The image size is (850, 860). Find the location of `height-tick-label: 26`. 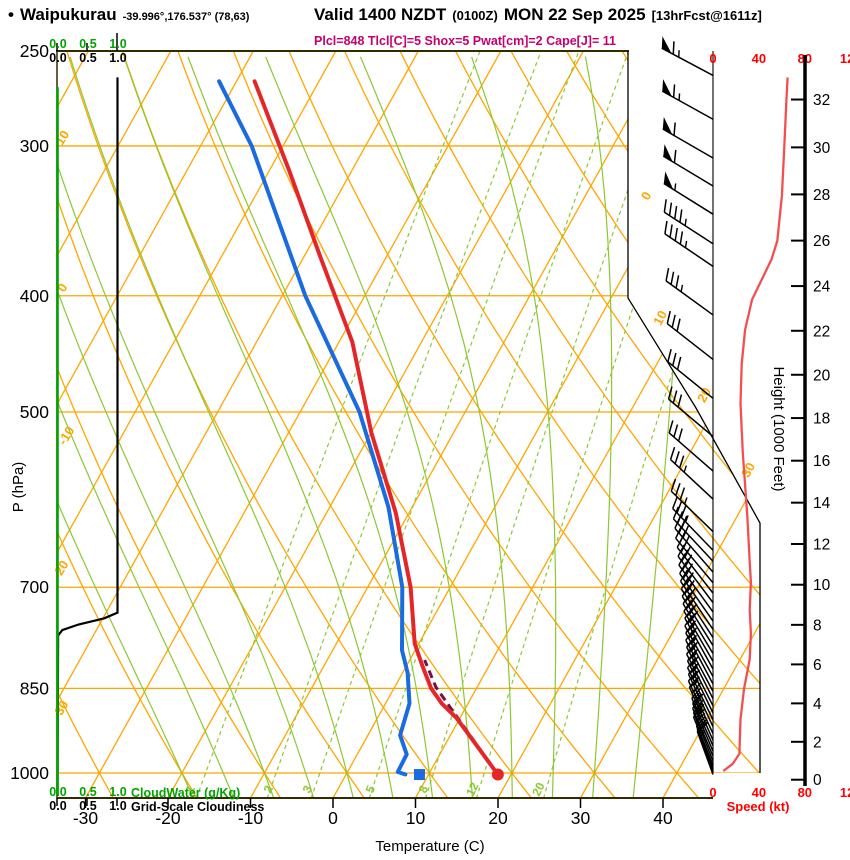

height-tick-label: 26 is located at coordinates (821, 241).